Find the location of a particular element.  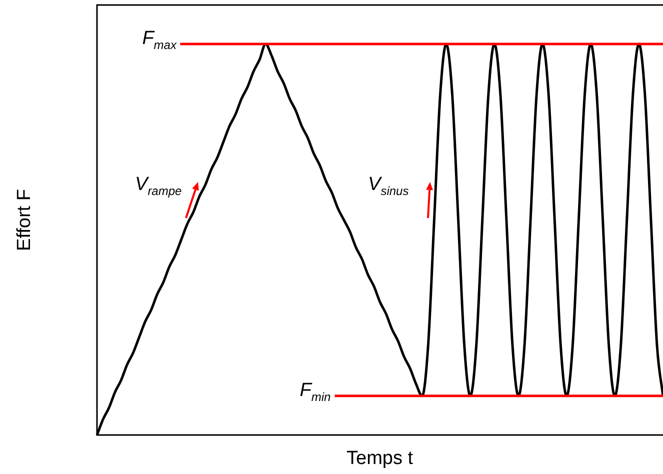

ref-line-label: F$_{max}$ is located at coordinates (159, 40).